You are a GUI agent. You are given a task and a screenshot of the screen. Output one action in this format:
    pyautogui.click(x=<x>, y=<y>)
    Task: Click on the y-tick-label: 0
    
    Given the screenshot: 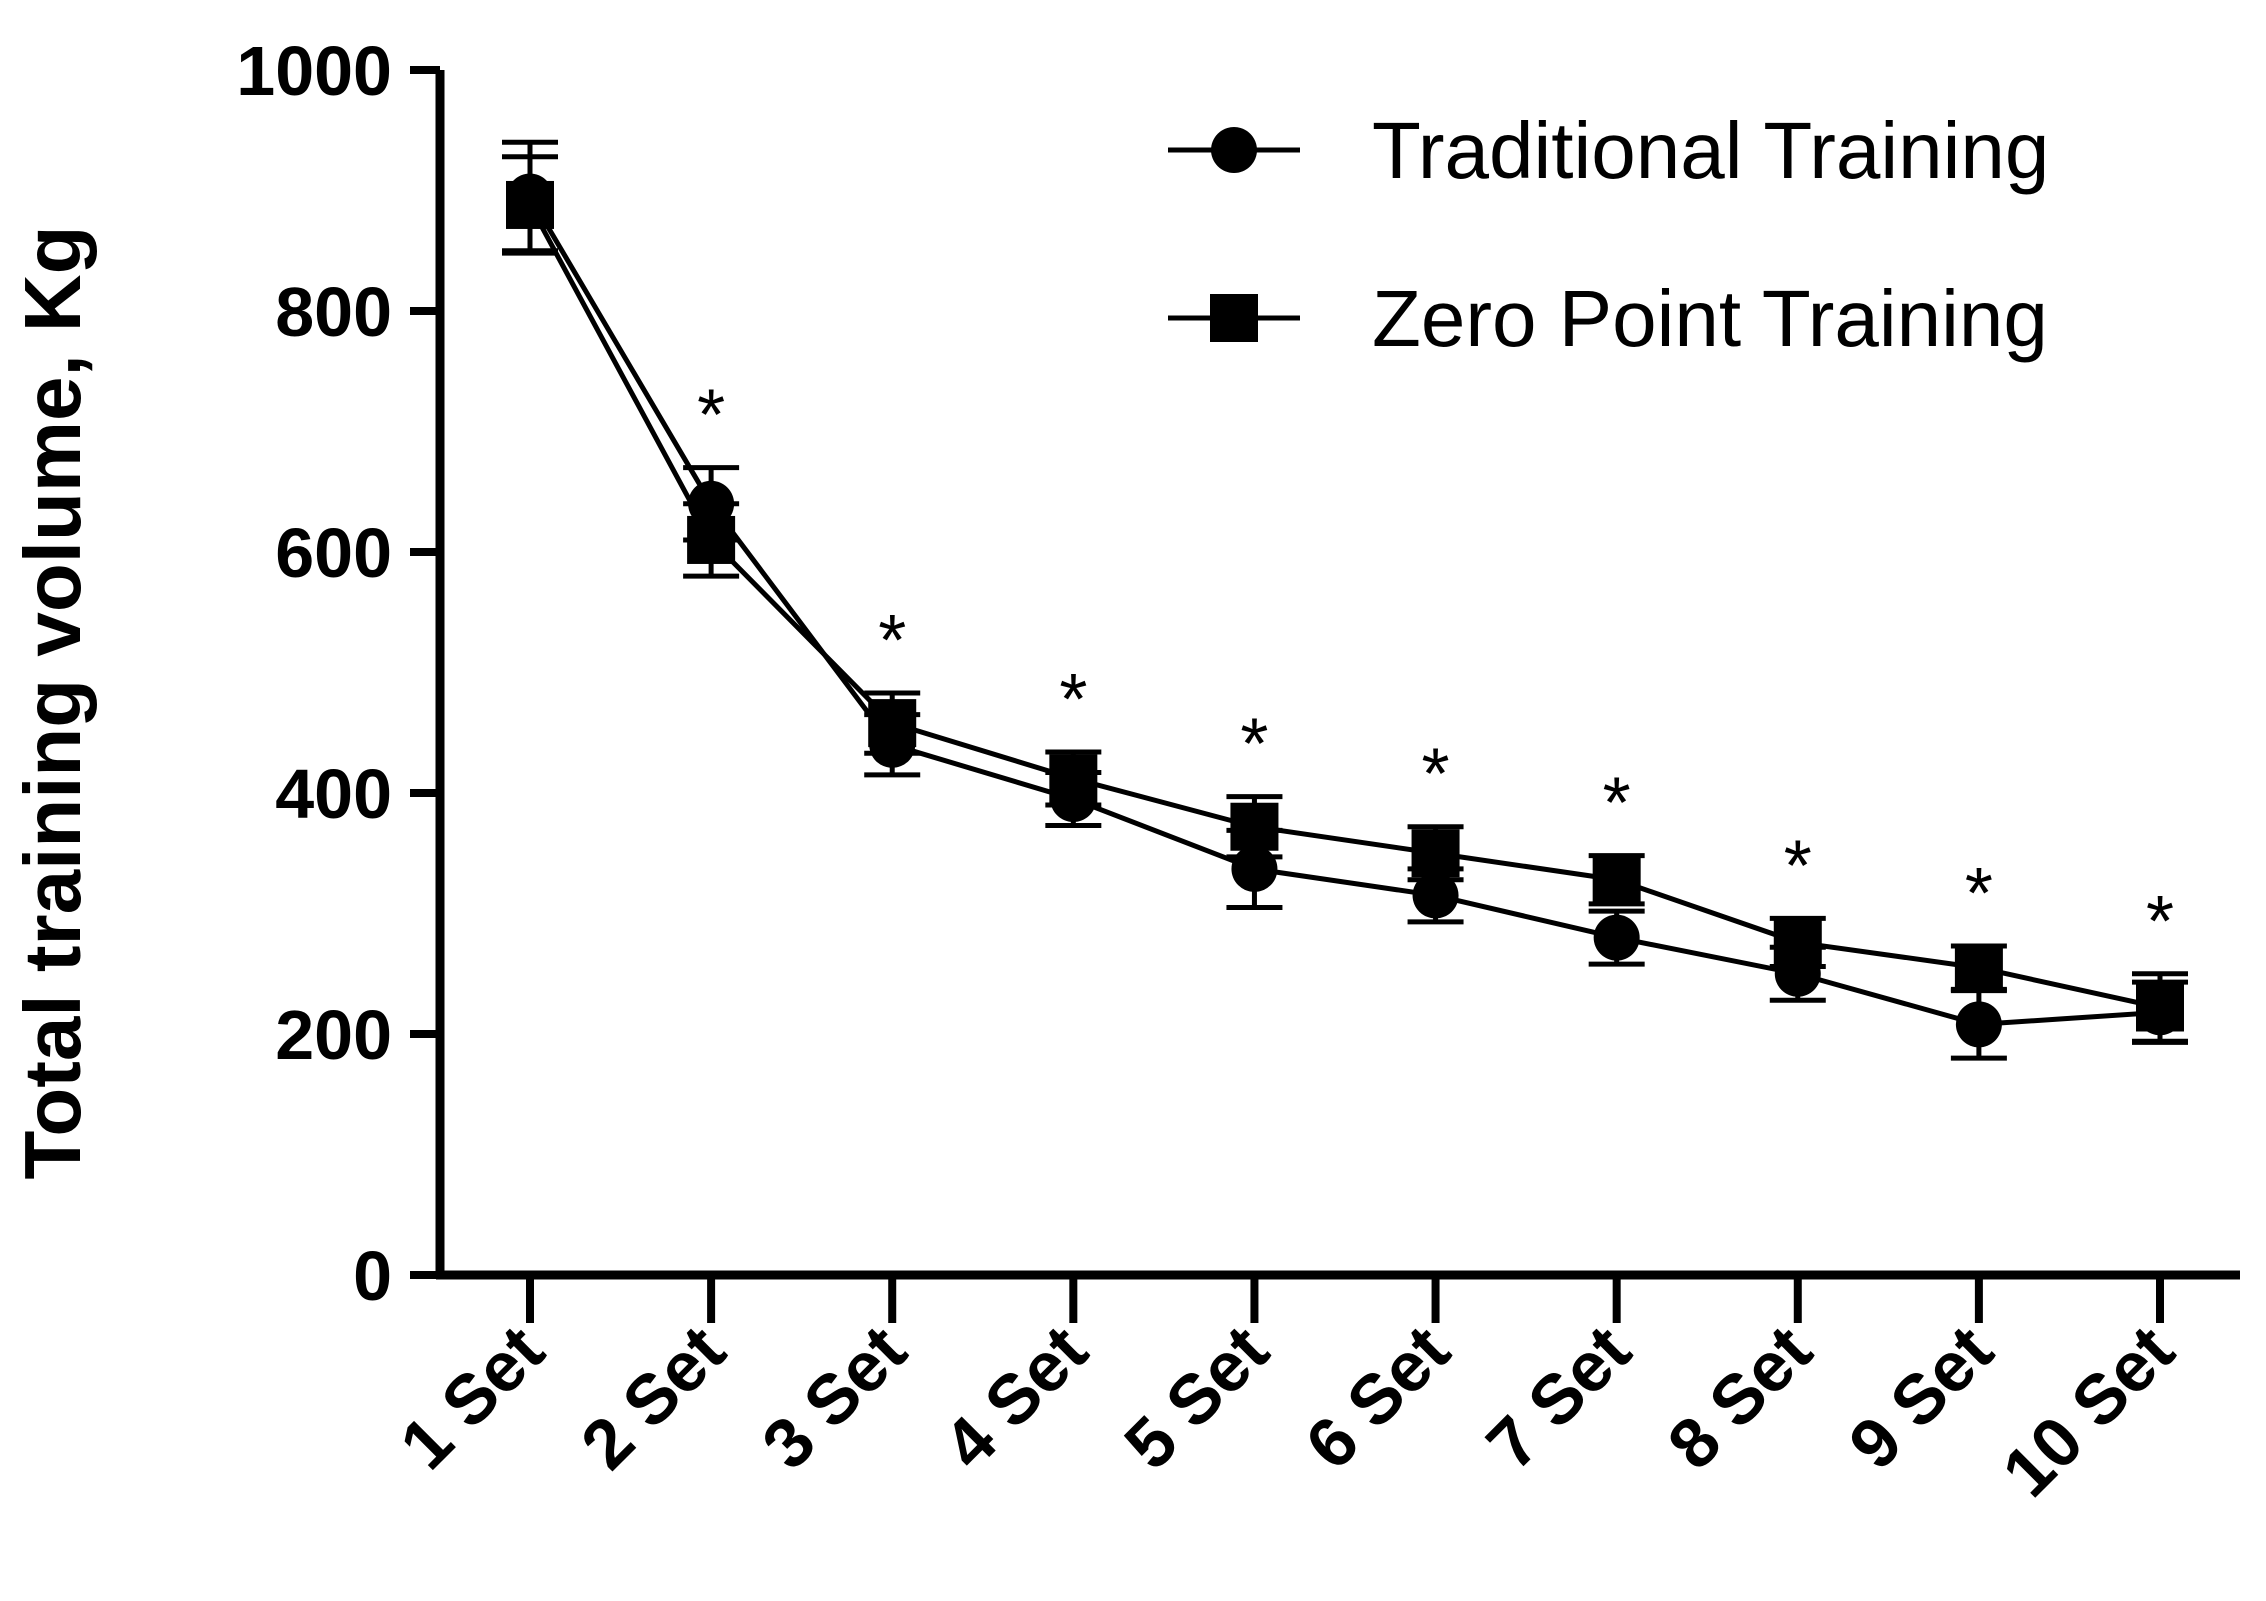 What is the action you would take?
    pyautogui.click(x=372, y=1276)
    